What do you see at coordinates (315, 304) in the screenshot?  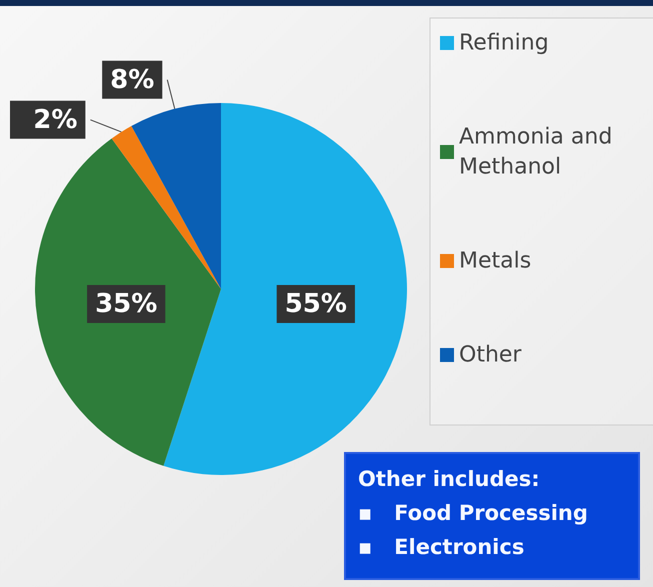 I see `data-label: 55%` at bounding box center [315, 304].